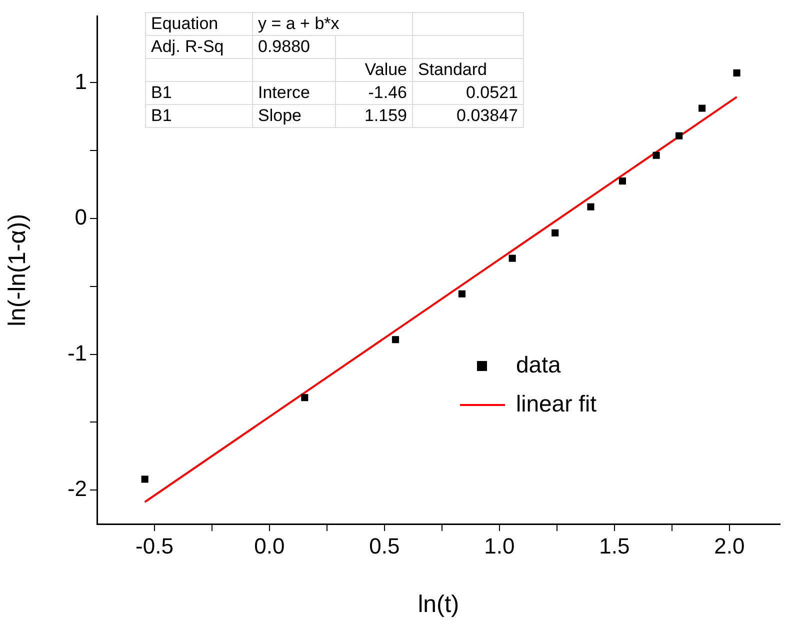 The height and width of the screenshot is (624, 785). What do you see at coordinates (538, 364) in the screenshot?
I see `legend-label: data` at bounding box center [538, 364].